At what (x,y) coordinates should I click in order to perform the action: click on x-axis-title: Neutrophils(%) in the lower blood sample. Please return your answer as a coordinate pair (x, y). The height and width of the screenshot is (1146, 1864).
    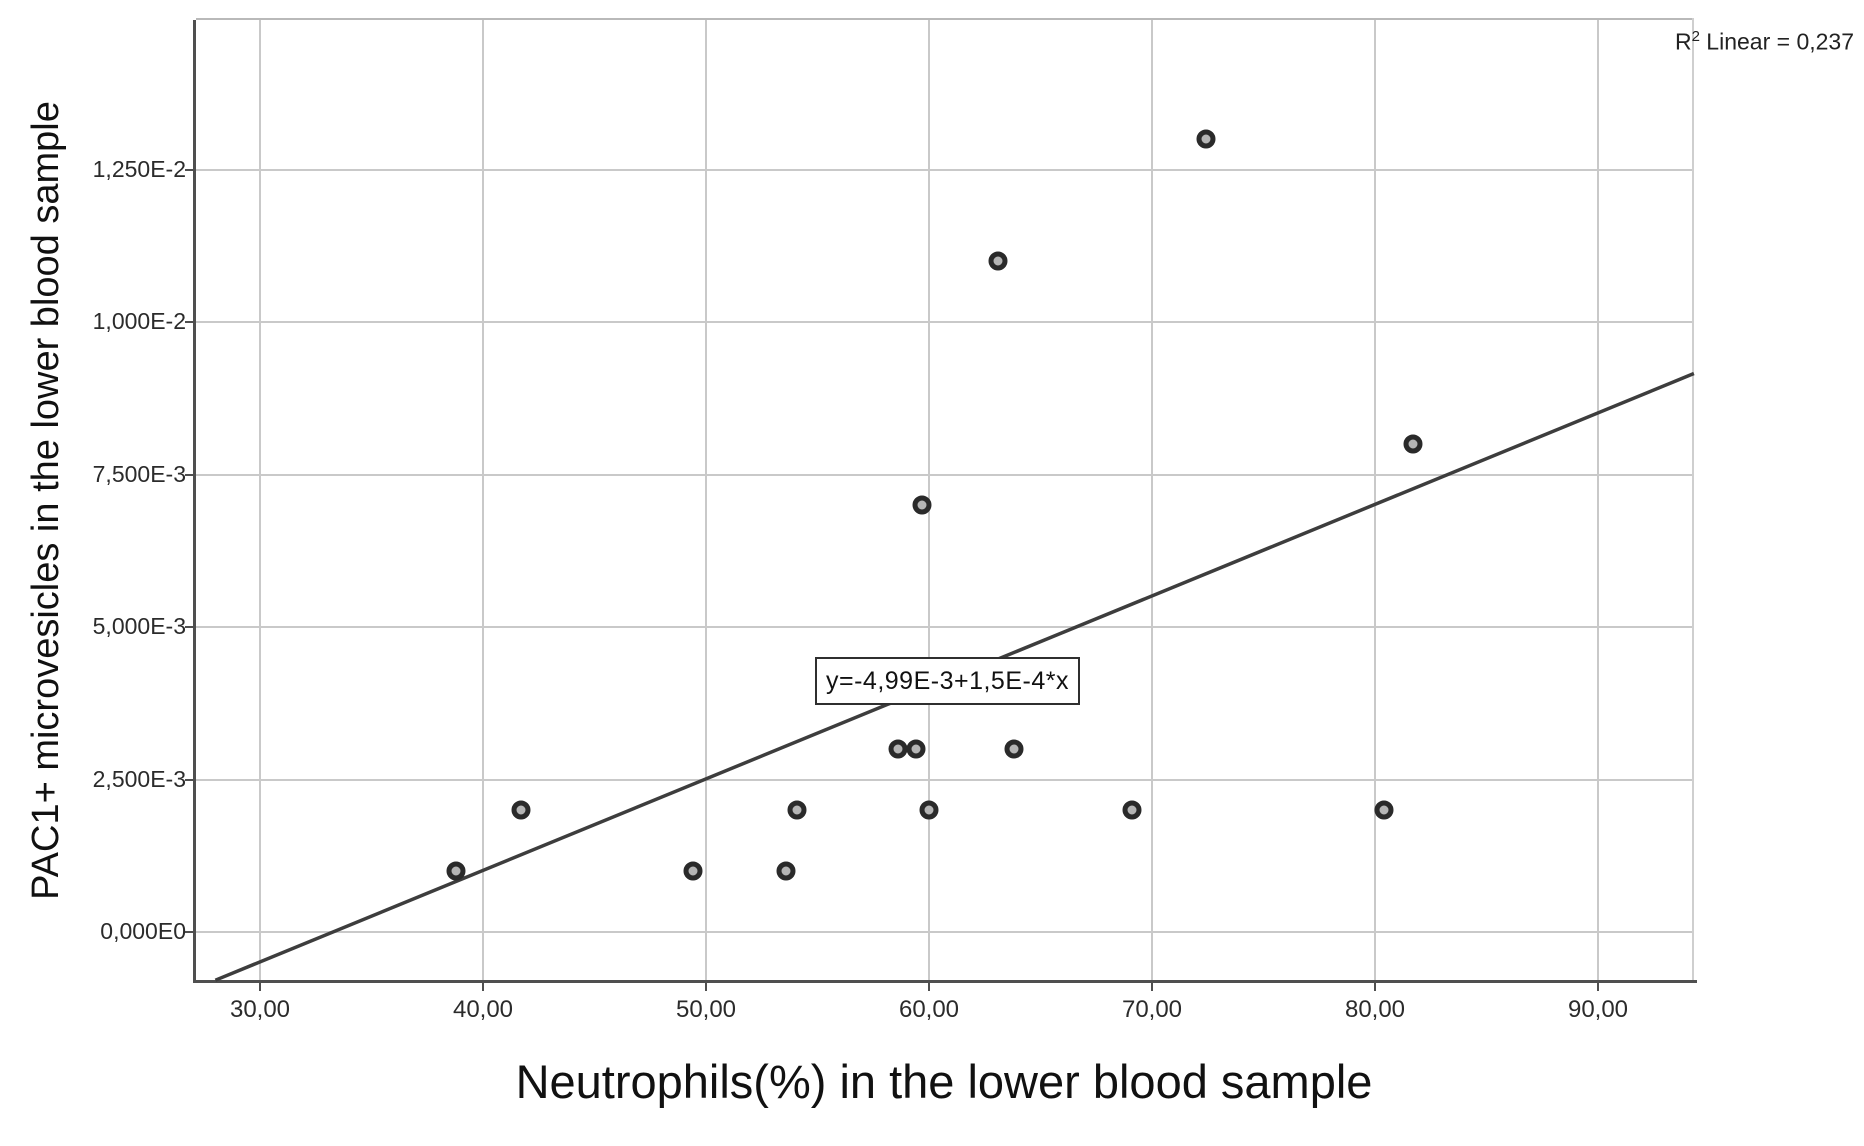
    Looking at the image, I should click on (944, 1081).